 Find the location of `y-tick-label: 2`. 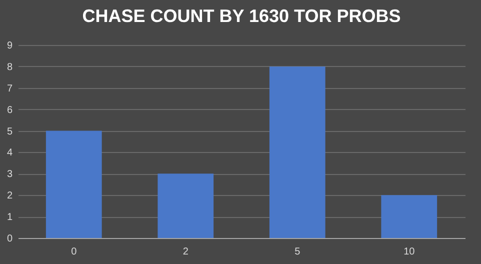

y-tick-label: 2 is located at coordinates (9, 196).